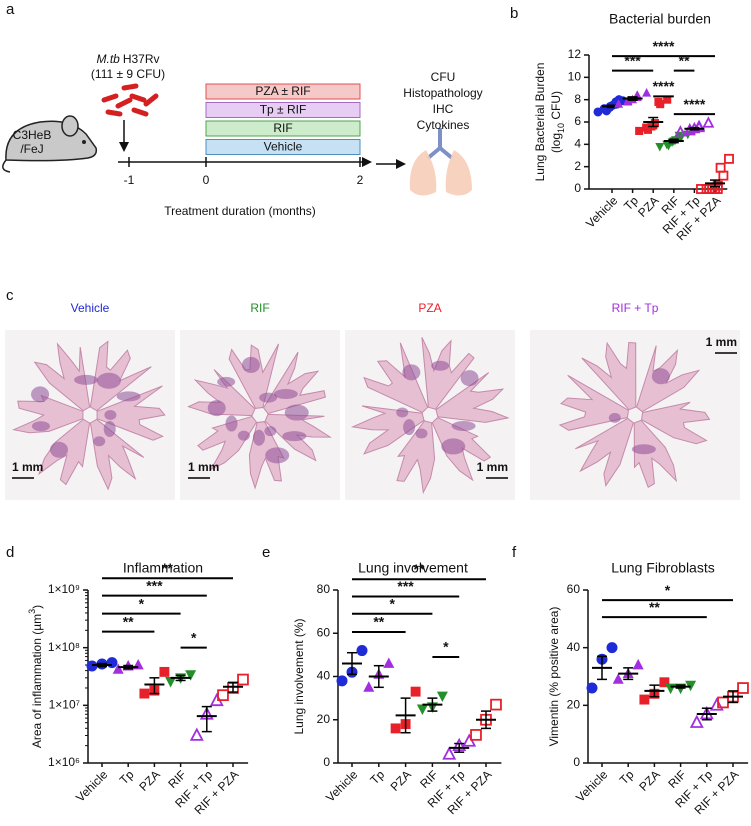 The height and width of the screenshot is (826, 751). Describe the element at coordinates (154, 585) in the screenshot. I see `significance-label: ***` at that location.